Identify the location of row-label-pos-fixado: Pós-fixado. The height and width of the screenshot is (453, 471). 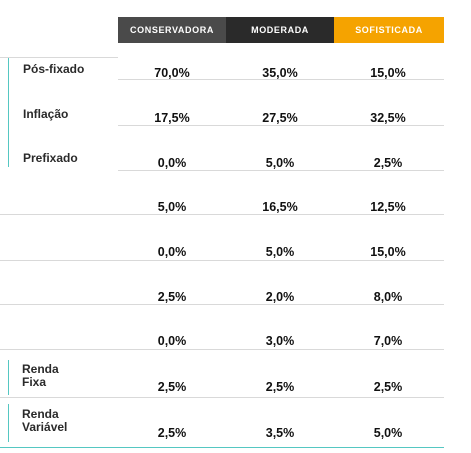
(54, 69).